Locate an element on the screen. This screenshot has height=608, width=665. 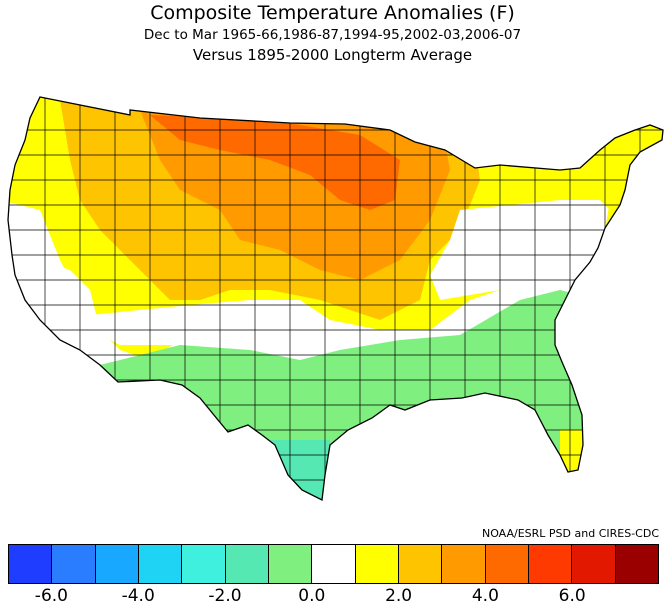
scale-tick-label: -2.0 is located at coordinates (225, 596).